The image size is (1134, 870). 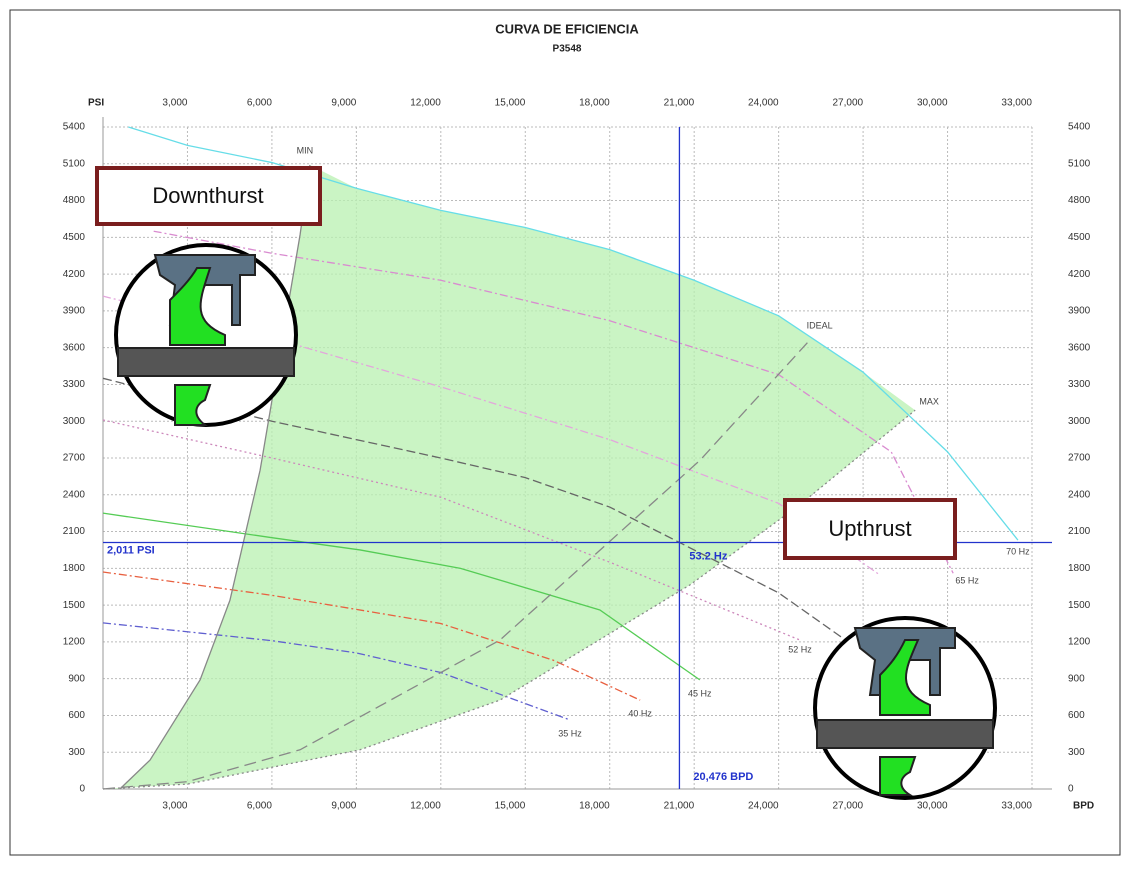 What do you see at coordinates (76, 752) in the screenshot?
I see `y-tick-label: 300` at bounding box center [76, 752].